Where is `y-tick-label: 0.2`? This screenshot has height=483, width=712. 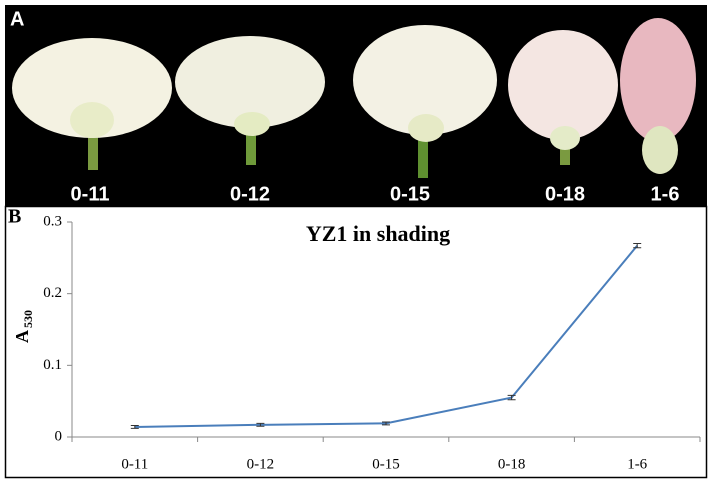
y-tick-label: 0.2 is located at coordinates (52, 293).